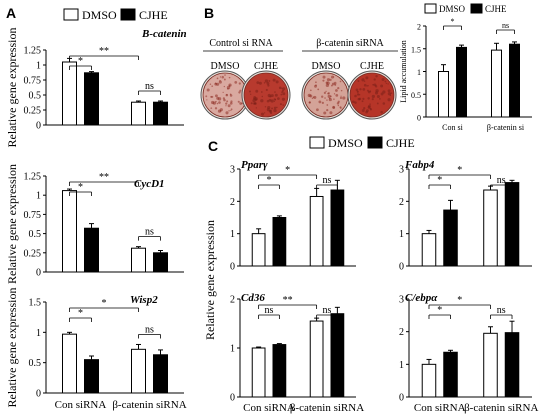 This screenshot has width=550, height=419. I want to click on dish-stain, so click(266, 95).